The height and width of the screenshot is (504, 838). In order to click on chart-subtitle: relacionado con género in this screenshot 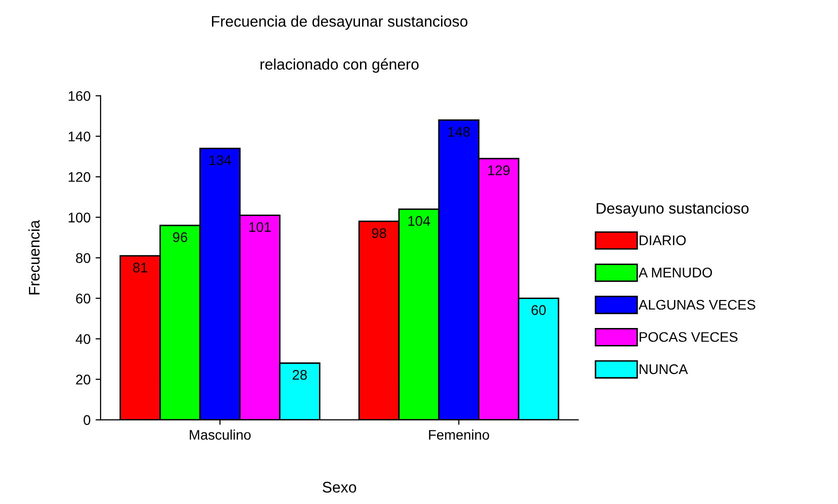, I will do `click(339, 65)`.